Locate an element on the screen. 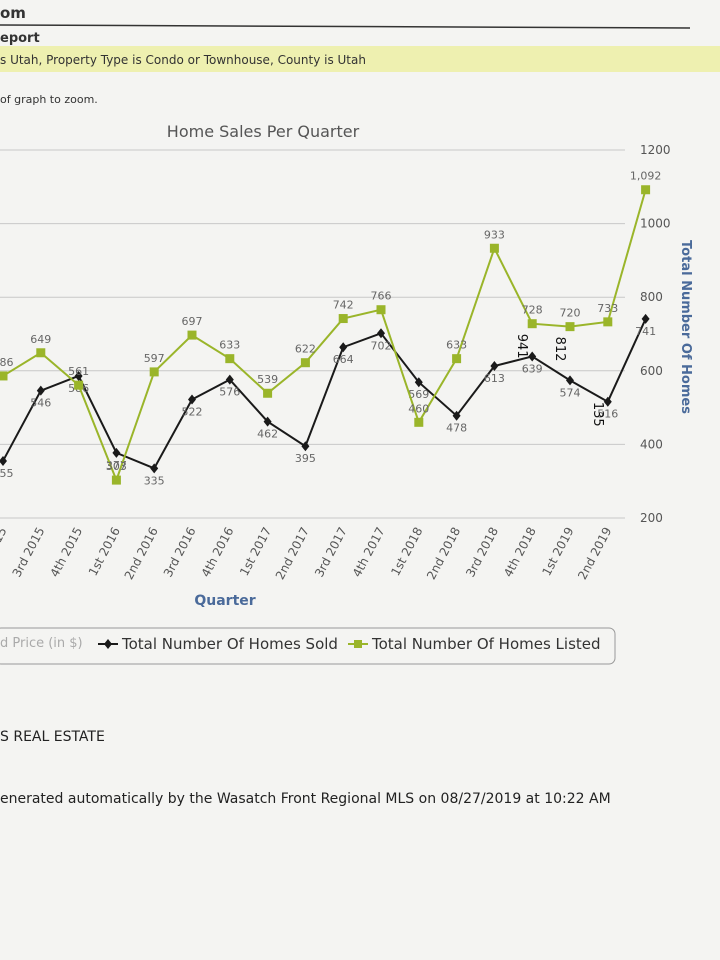 This screenshot has height=960, width=720. data-label: 576 is located at coordinates (229, 392).